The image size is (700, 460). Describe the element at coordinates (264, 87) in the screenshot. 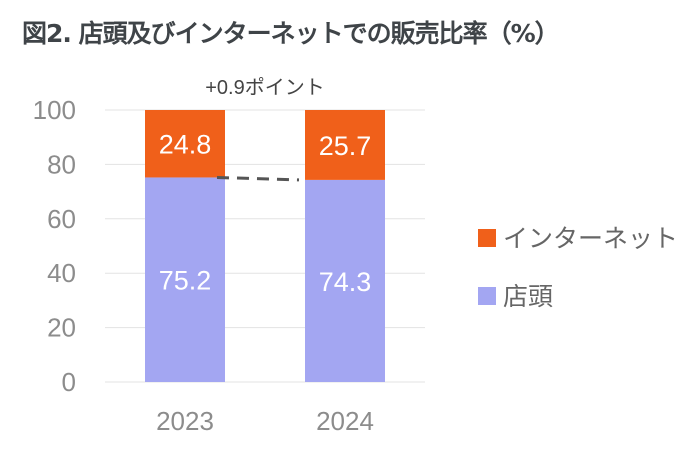

I see `change-annotation: +0.9ポイント` at that location.